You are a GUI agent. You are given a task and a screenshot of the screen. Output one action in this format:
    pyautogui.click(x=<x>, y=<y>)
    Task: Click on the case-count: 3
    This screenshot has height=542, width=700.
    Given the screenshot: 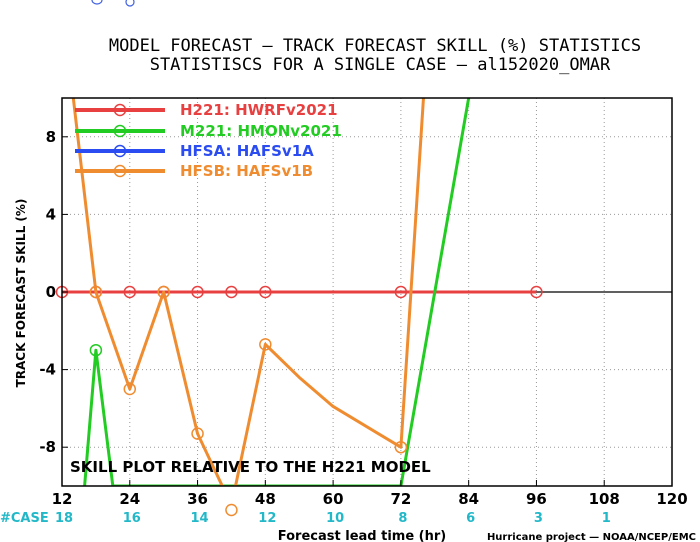 What is the action you would take?
    pyautogui.click(x=538, y=518)
    